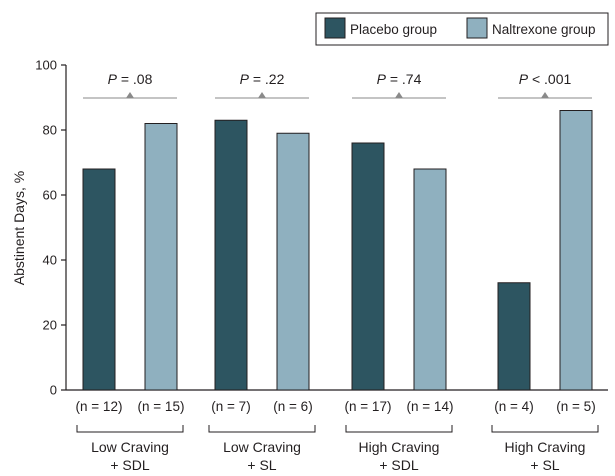 The height and width of the screenshot is (476, 615). I want to click on naltrexone-n-label-3: (n = 14), so click(430, 406).